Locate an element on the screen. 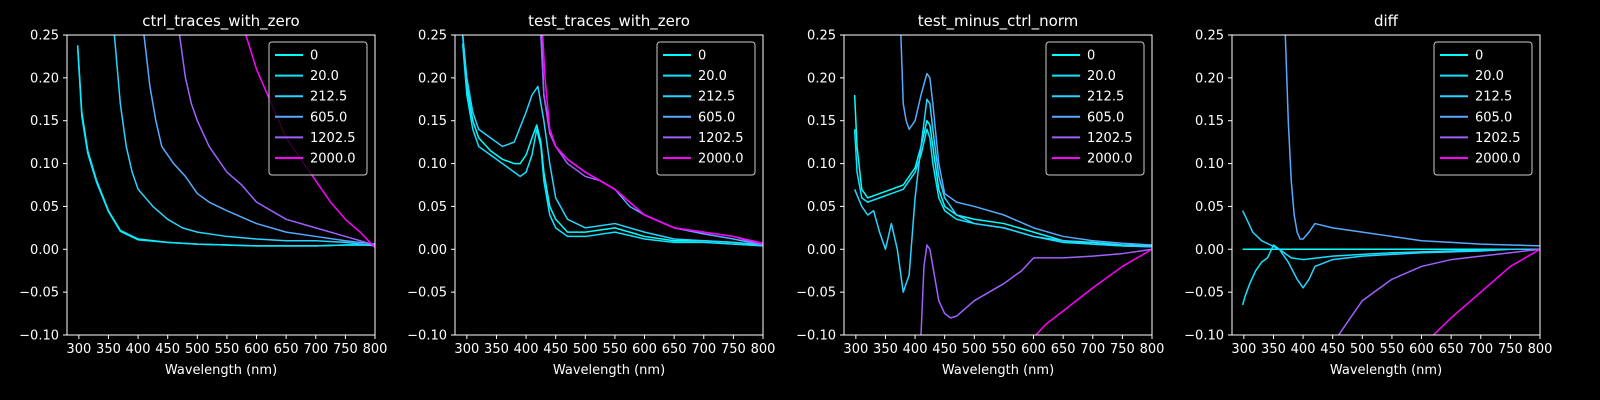 The width and height of the screenshot is (1600, 400). legend-item: 0 is located at coordinates (684, 56).